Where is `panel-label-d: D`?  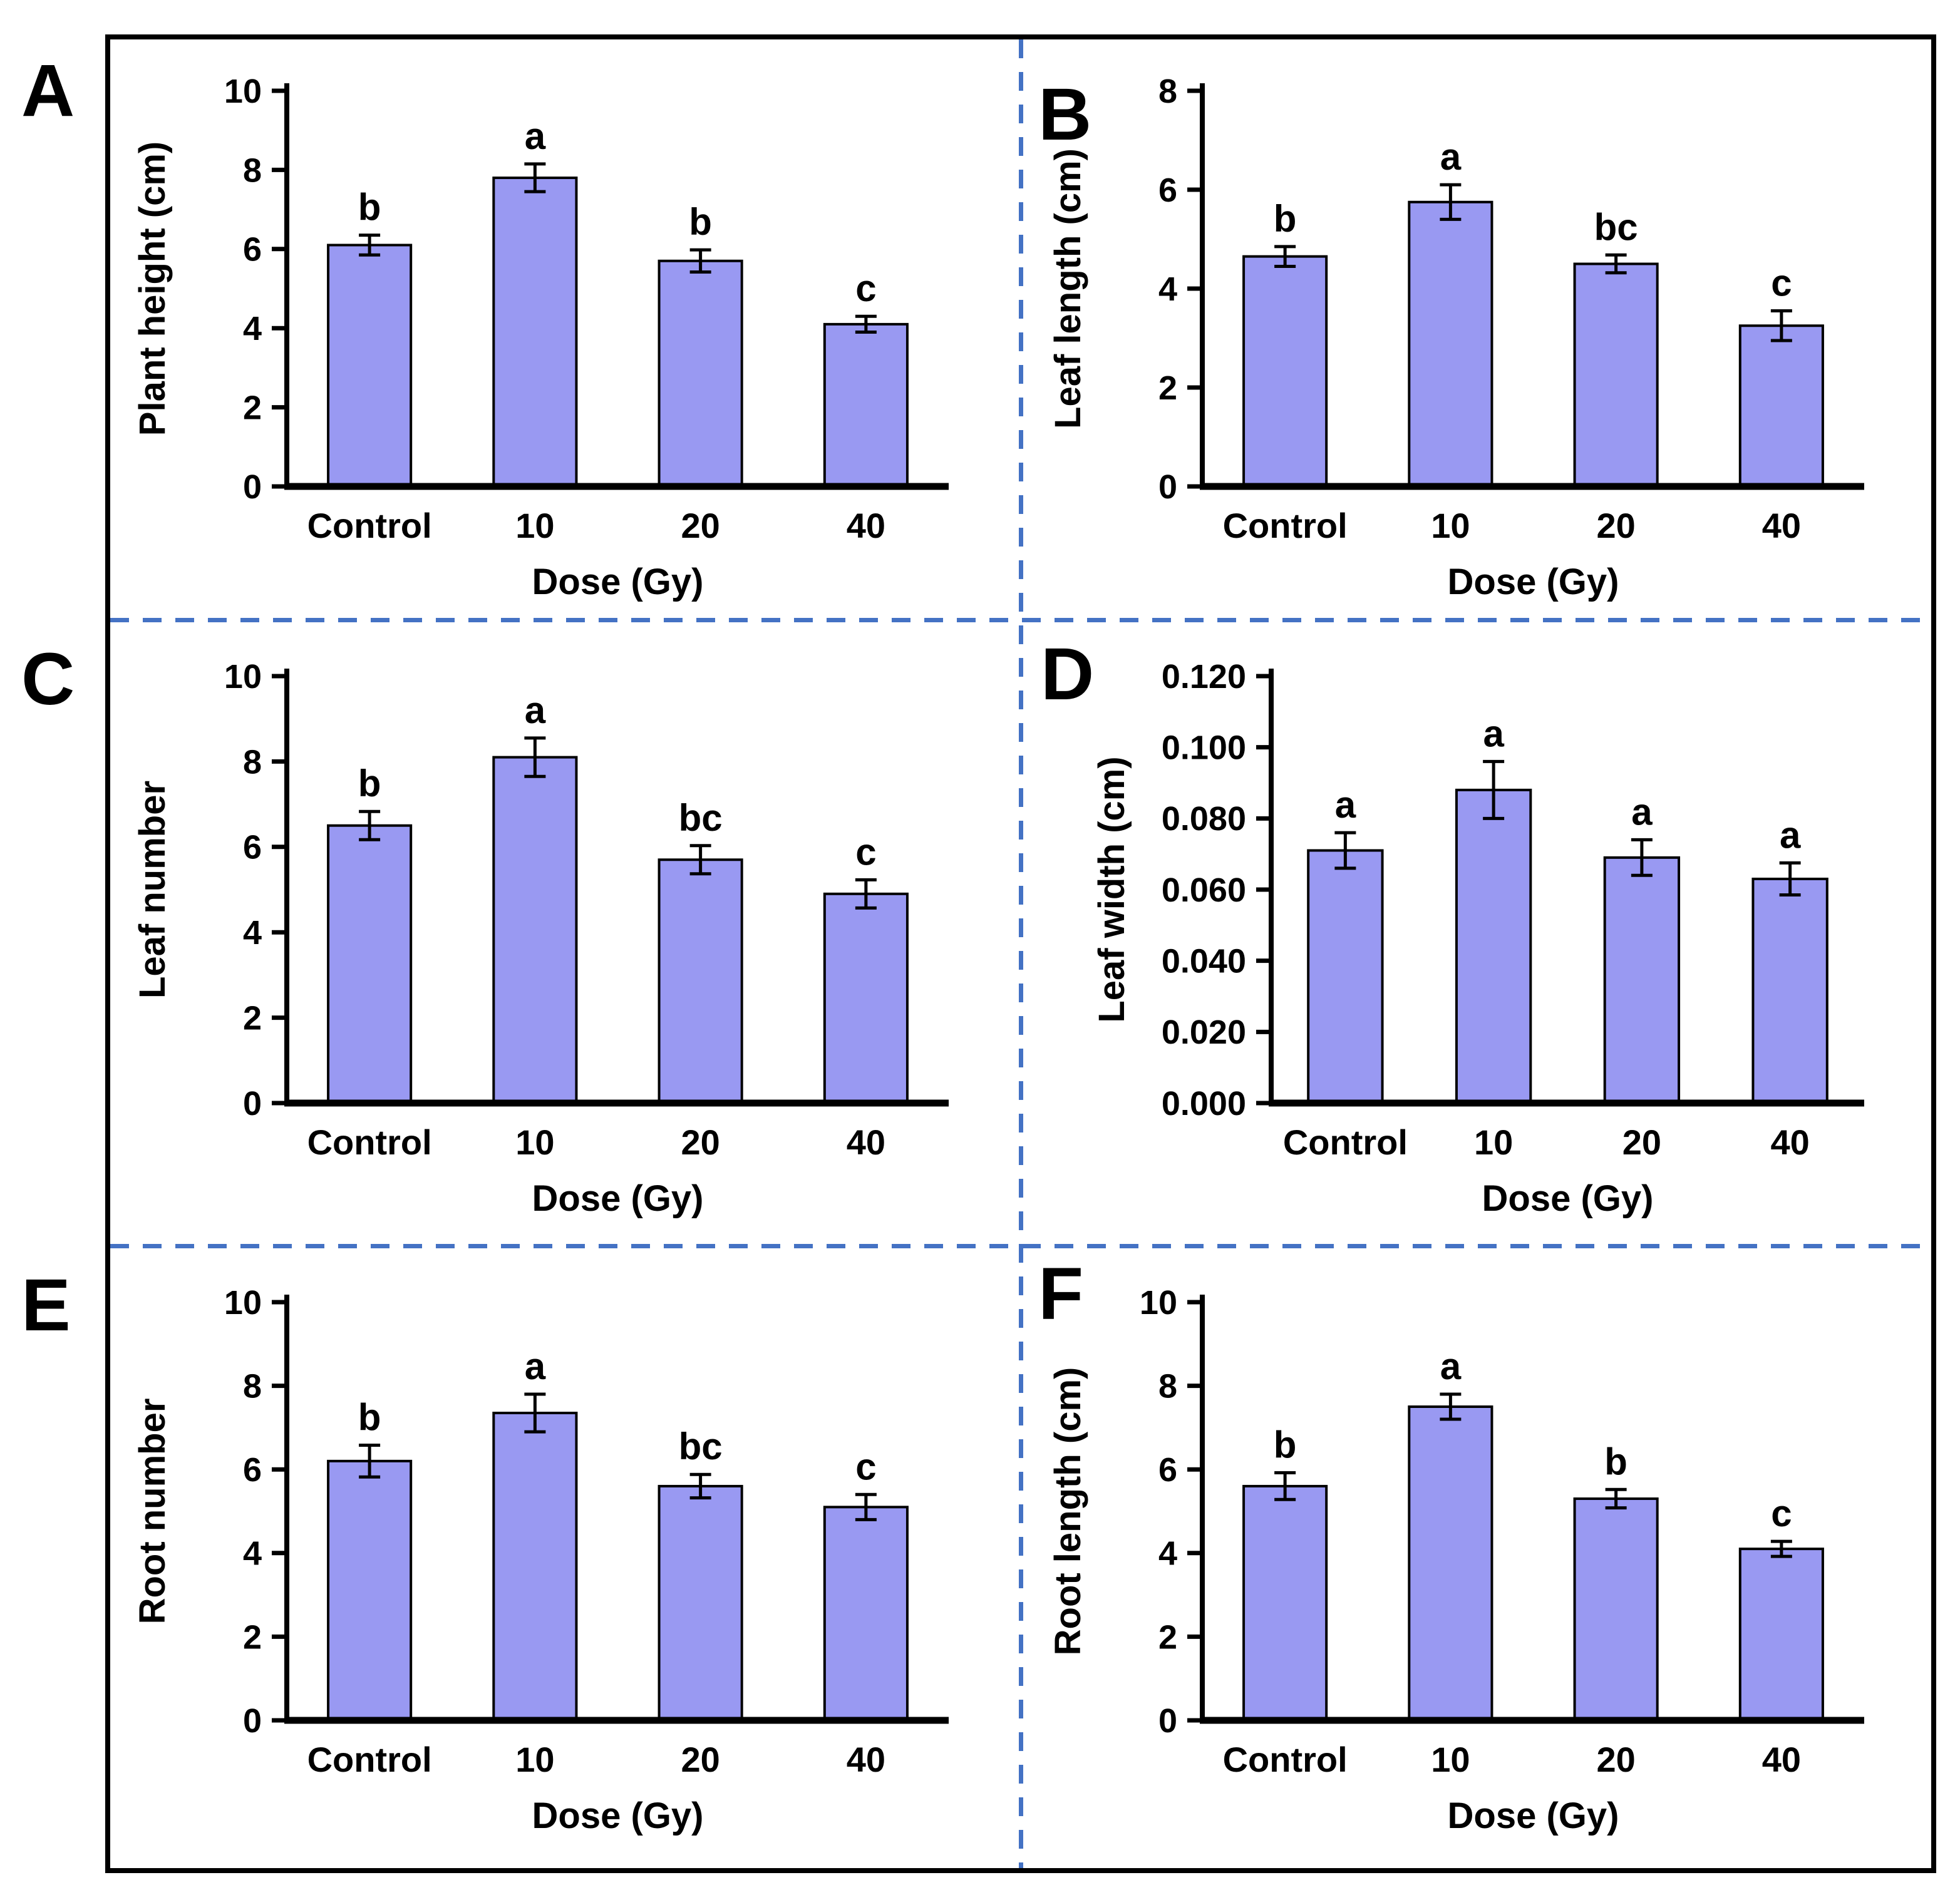 panel-label-d: D is located at coordinates (1068, 674).